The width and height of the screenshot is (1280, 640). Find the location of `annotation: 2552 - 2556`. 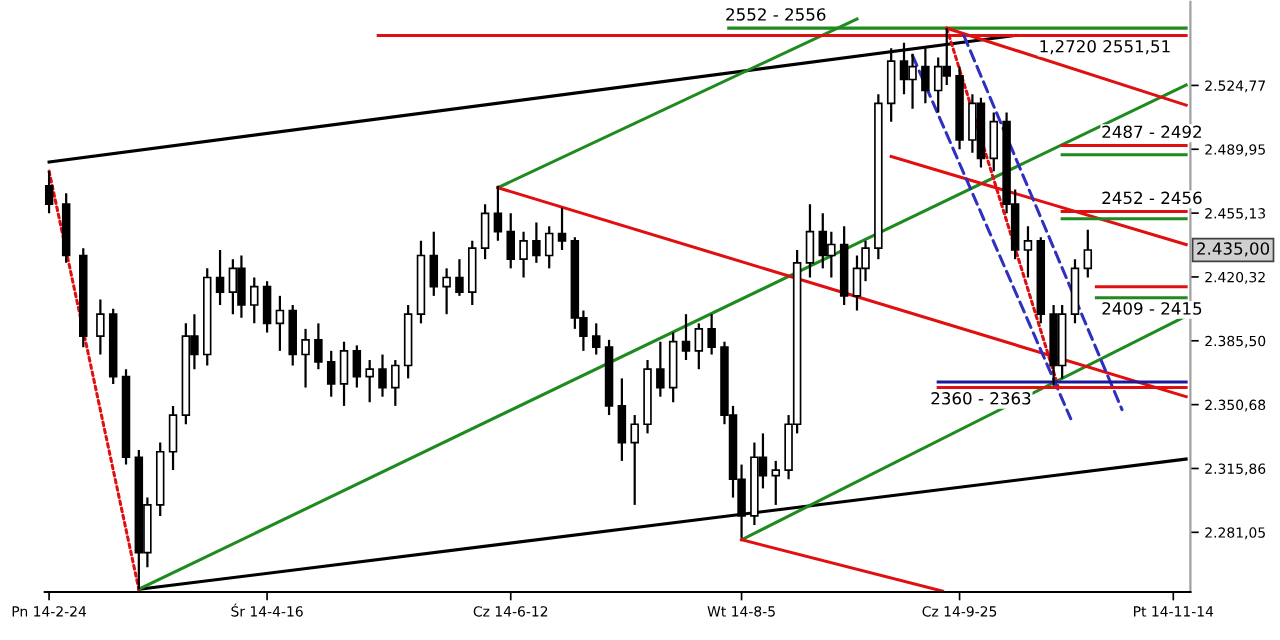

annotation: 2552 - 2556 is located at coordinates (776, 14).